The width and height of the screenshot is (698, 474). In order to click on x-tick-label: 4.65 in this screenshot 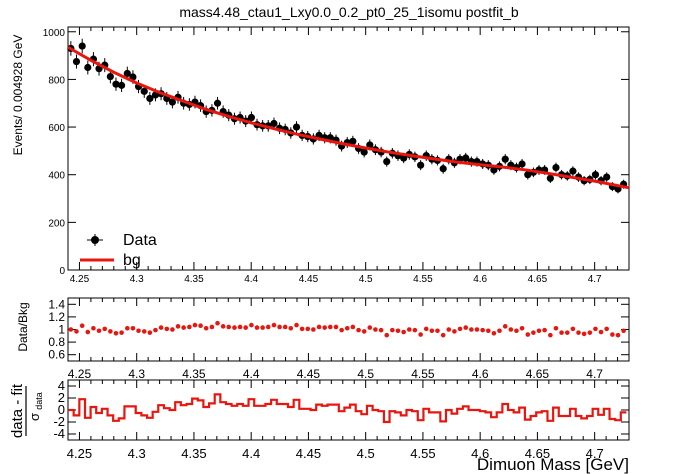, I will do `click(538, 279)`.